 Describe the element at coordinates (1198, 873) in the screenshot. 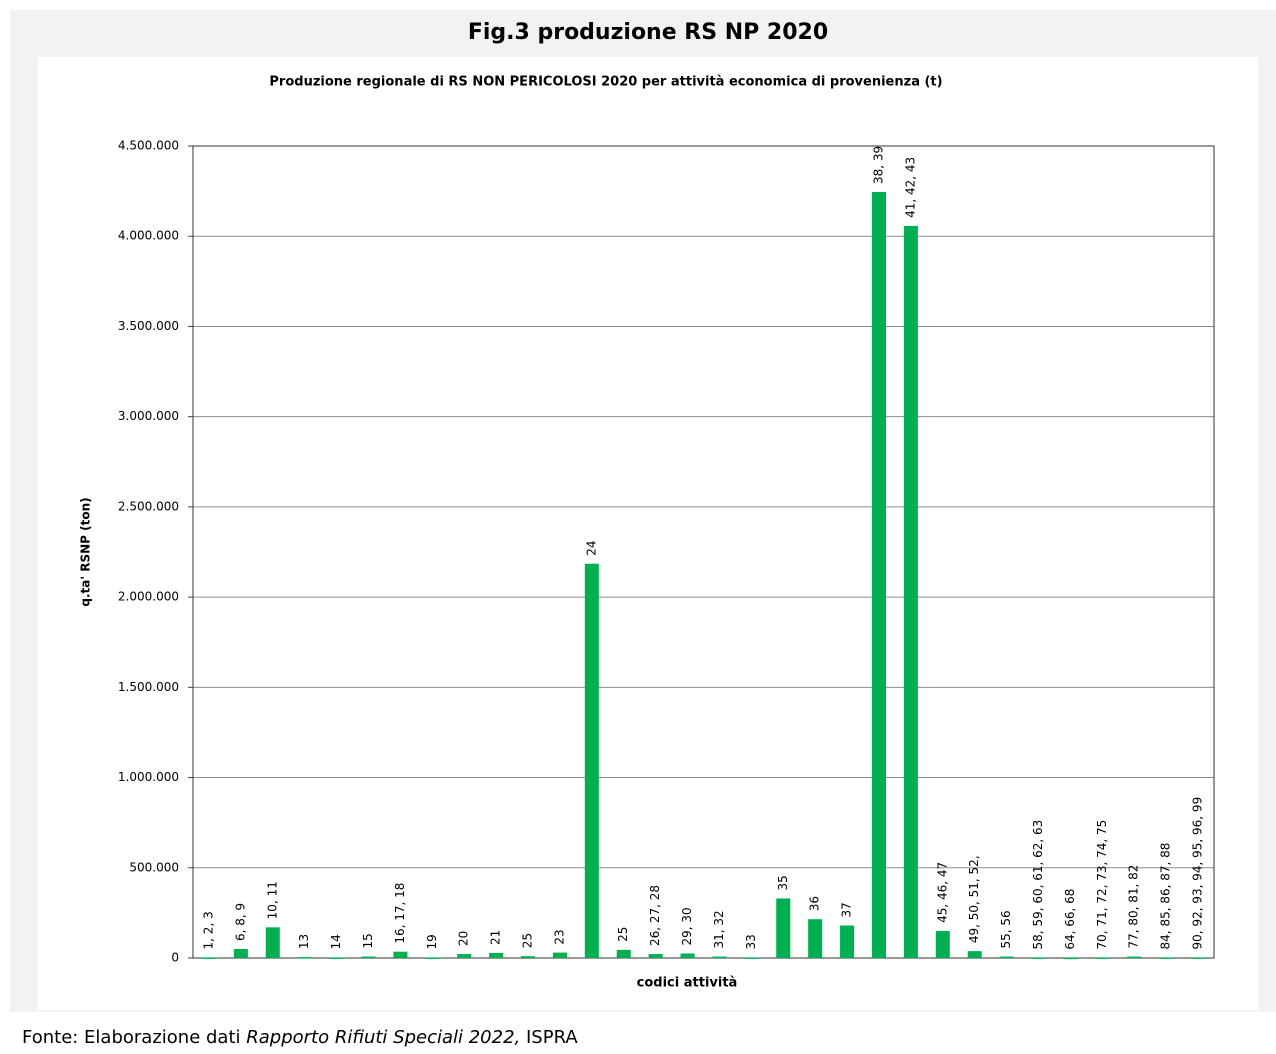

I see `bar-label: 90, 92, 93, 94, 95, 96, 99` at that location.